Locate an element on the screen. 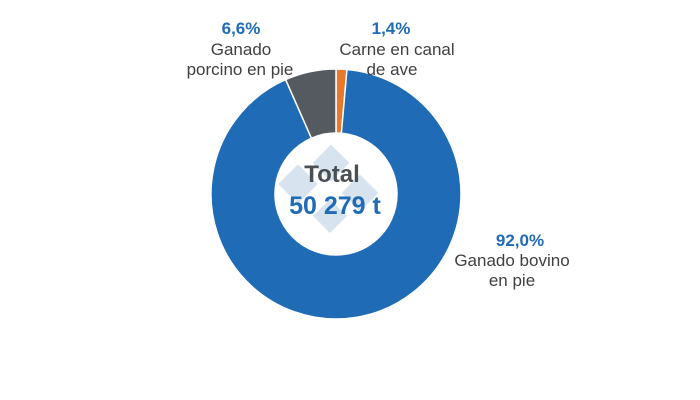  label-ave-line-1: Carne en canal is located at coordinates (396, 49).